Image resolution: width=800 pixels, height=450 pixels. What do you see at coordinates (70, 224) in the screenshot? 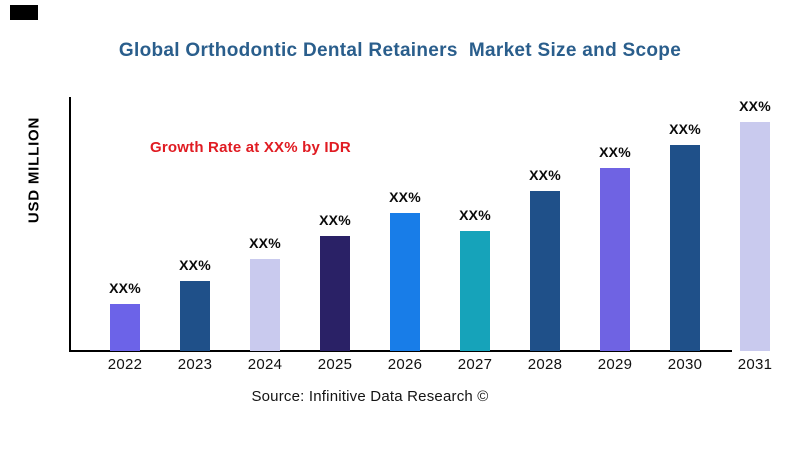
I see `y-axis-line` at bounding box center [70, 224].